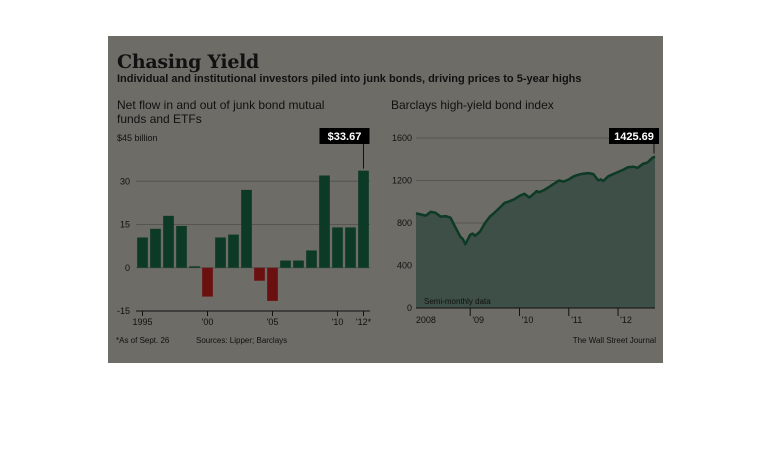 The width and height of the screenshot is (770, 458). I want to click on left-xtick-label: '05, so click(273, 322).